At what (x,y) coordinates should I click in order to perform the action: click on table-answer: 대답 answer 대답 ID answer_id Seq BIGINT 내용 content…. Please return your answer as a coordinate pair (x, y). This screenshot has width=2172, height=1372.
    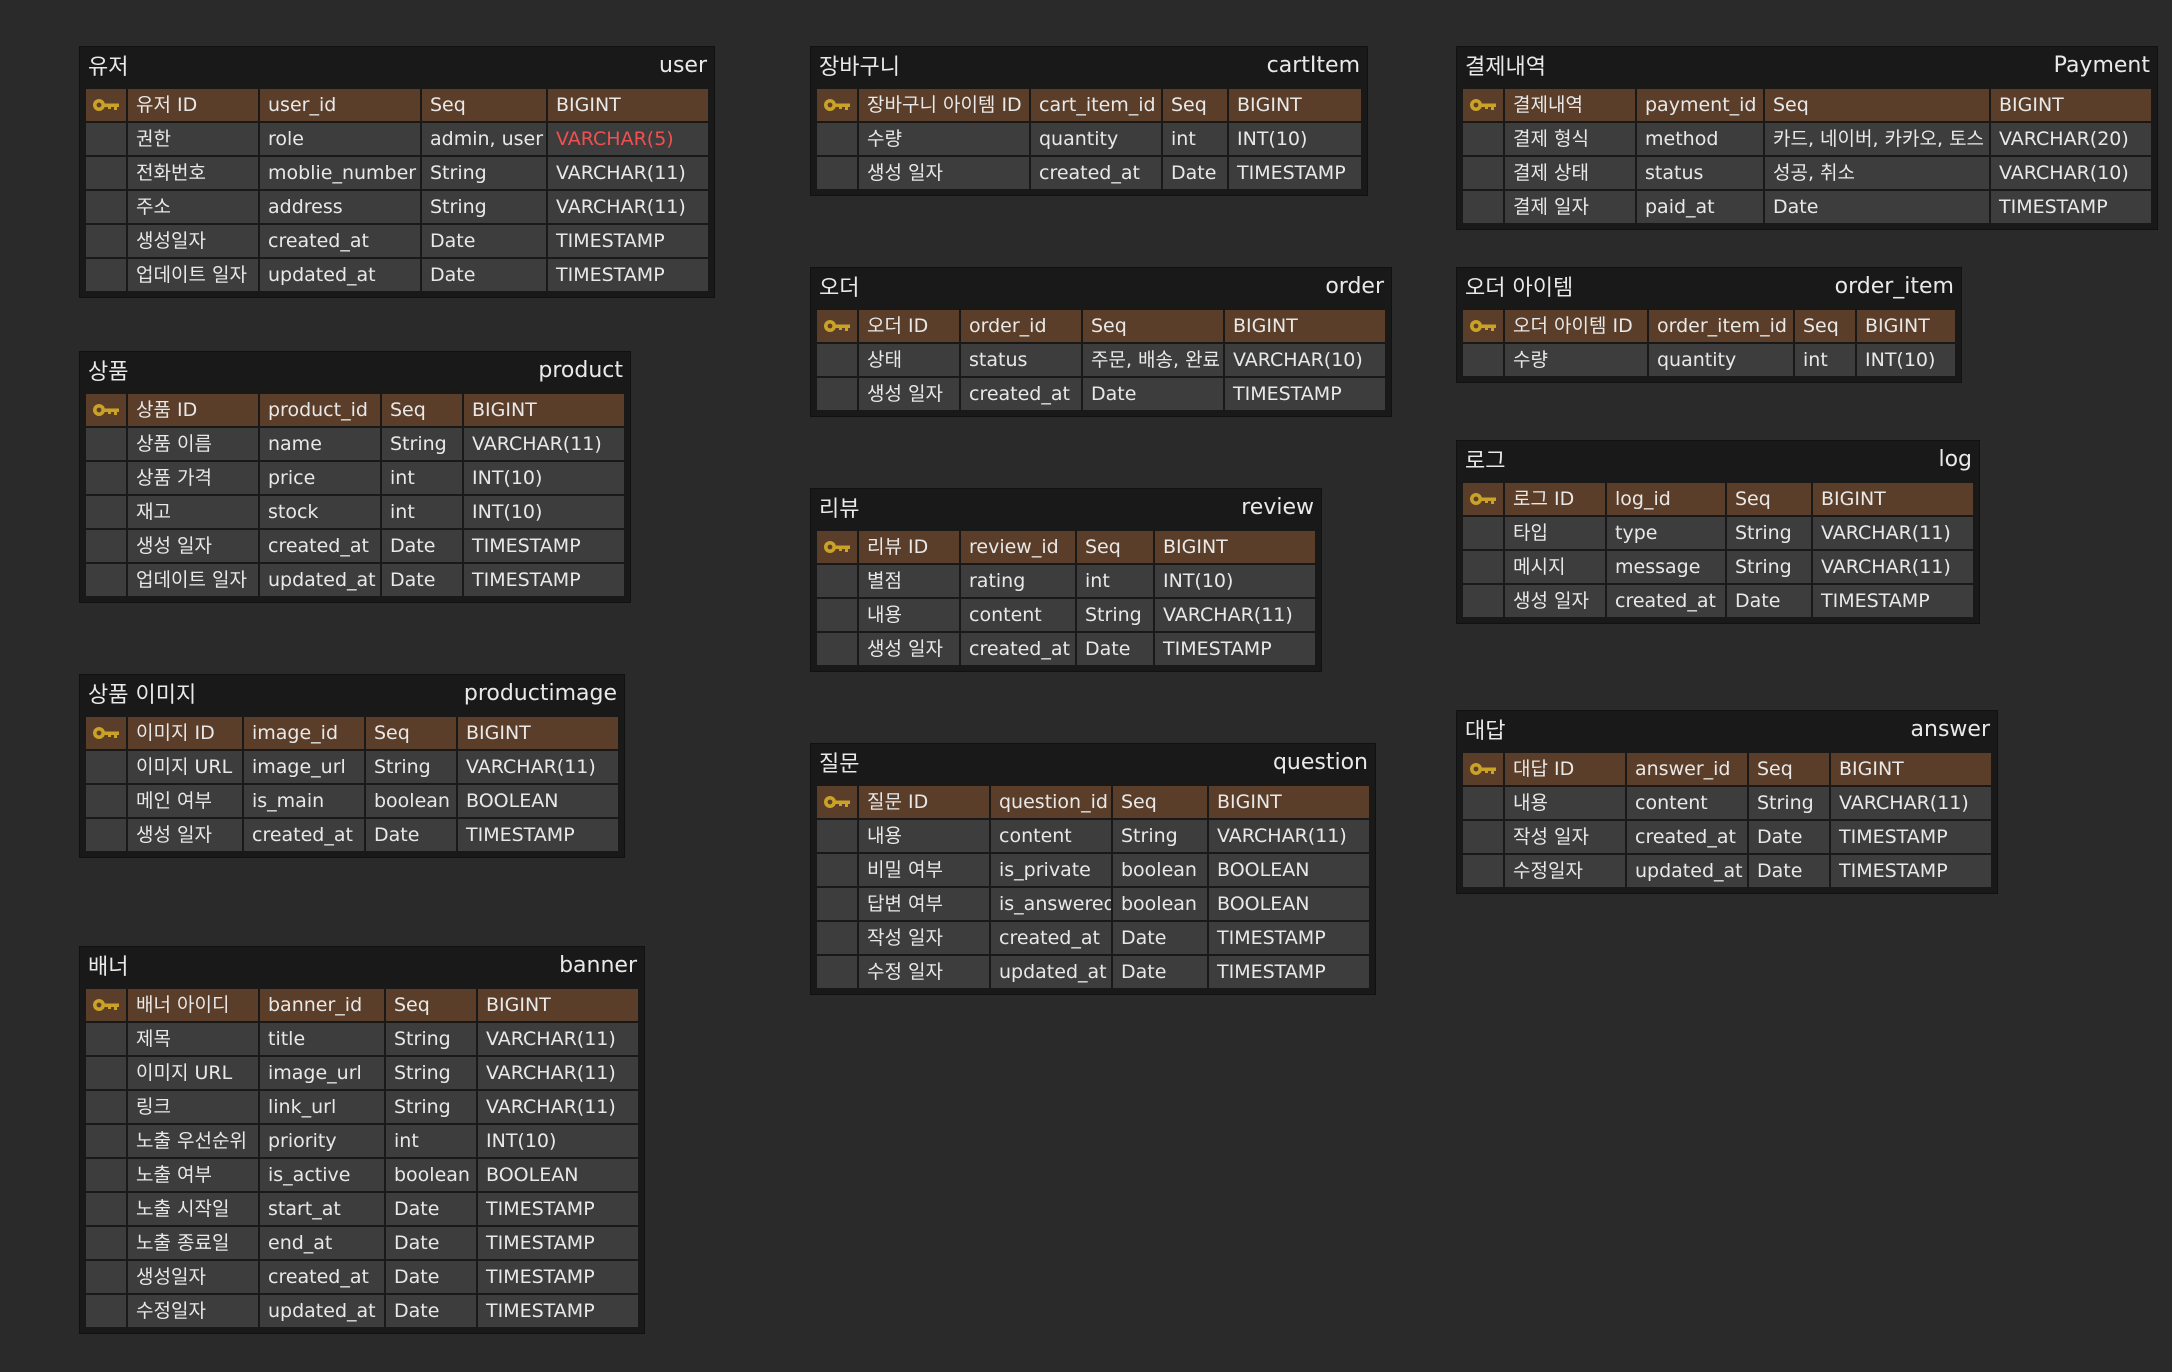
    Looking at the image, I should click on (1727, 802).